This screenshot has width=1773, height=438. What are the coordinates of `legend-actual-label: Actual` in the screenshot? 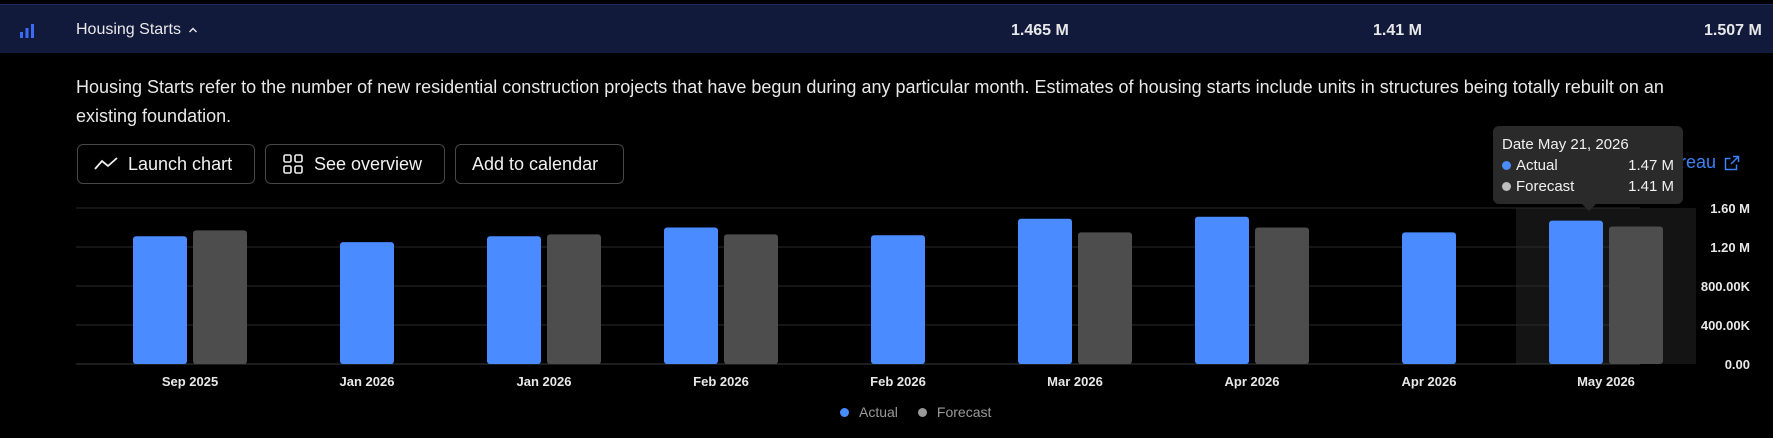 It's located at (878, 412).